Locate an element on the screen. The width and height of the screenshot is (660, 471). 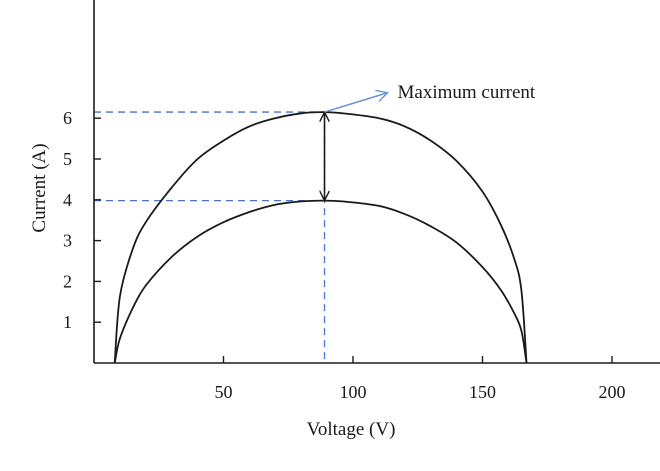
x-ticks: 50 100 150 200 is located at coordinates (420, 379).